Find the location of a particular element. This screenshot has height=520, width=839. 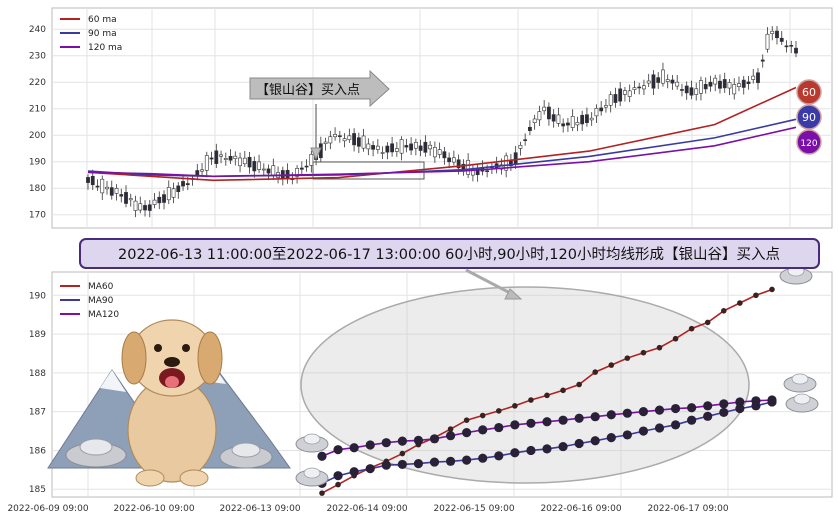

top-ytick-label: 180 is located at coordinates (37, 189).